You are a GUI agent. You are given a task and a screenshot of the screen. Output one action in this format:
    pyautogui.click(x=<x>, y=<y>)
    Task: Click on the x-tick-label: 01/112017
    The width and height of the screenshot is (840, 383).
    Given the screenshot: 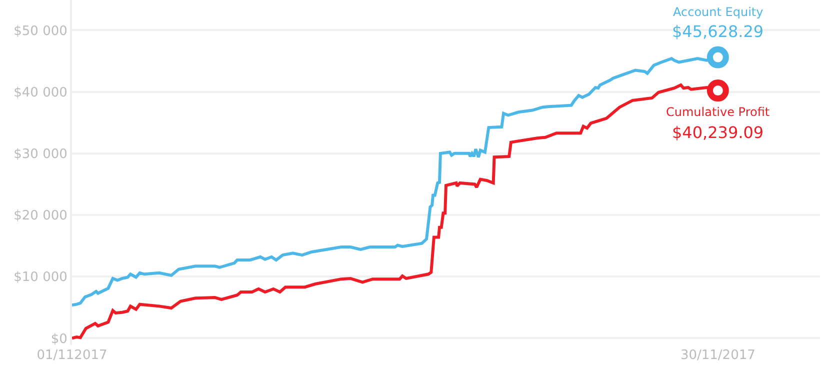 What is the action you would take?
    pyautogui.click(x=72, y=355)
    